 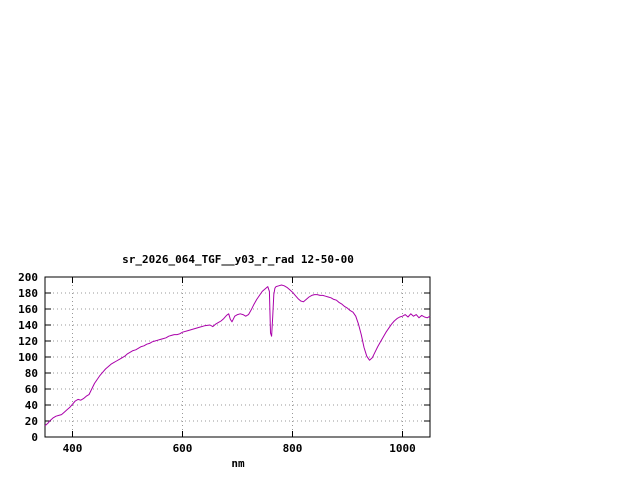 I want to click on y-tick-label: 80, so click(x=31, y=373).